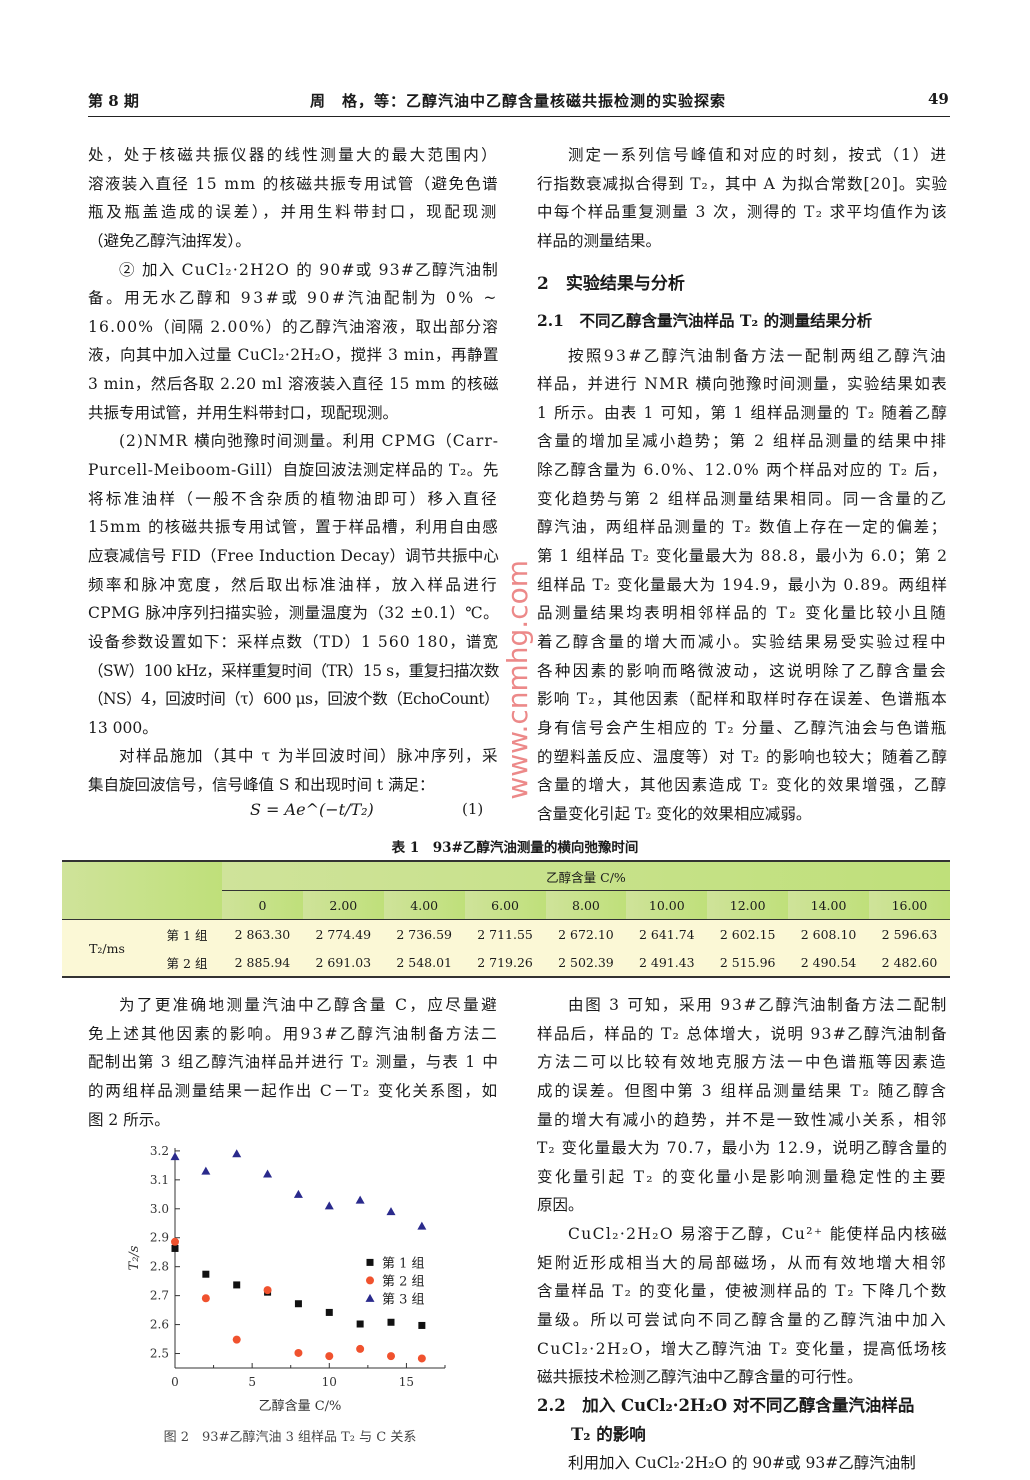 The image size is (1030, 1480). I want to click on text-line-content: 变化量引起 T₂ 的变化量小是影响测量稳定性的主要, so click(742, 1176).